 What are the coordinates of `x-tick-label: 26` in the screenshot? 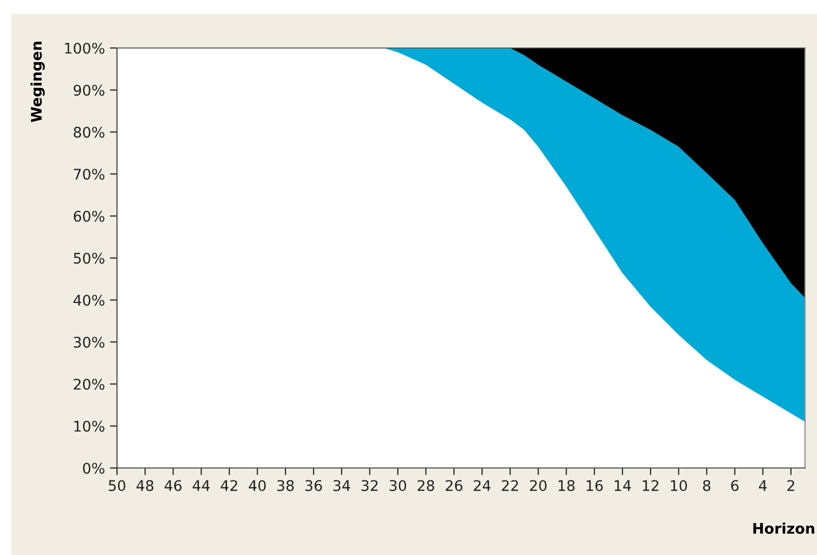 It's located at (454, 486).